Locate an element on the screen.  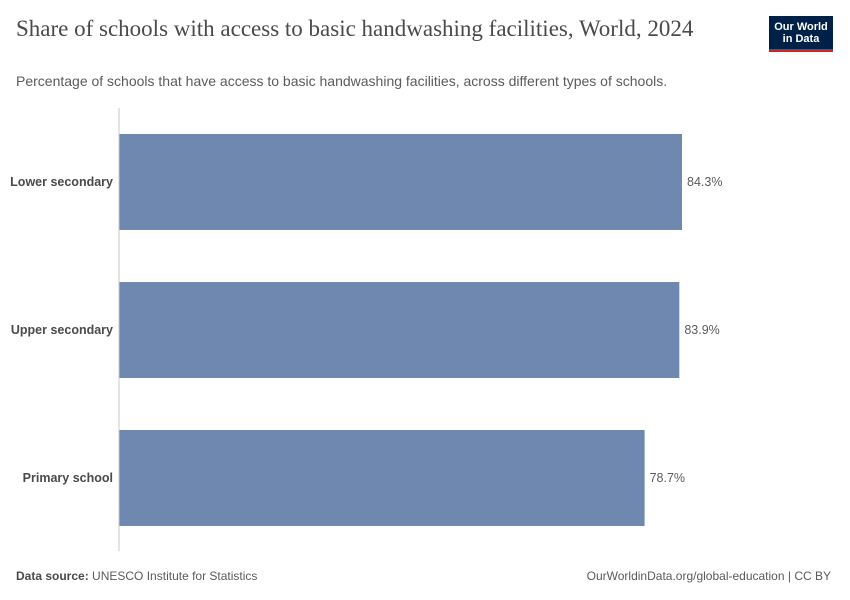
data-source-label: Data source: is located at coordinates (52, 576).